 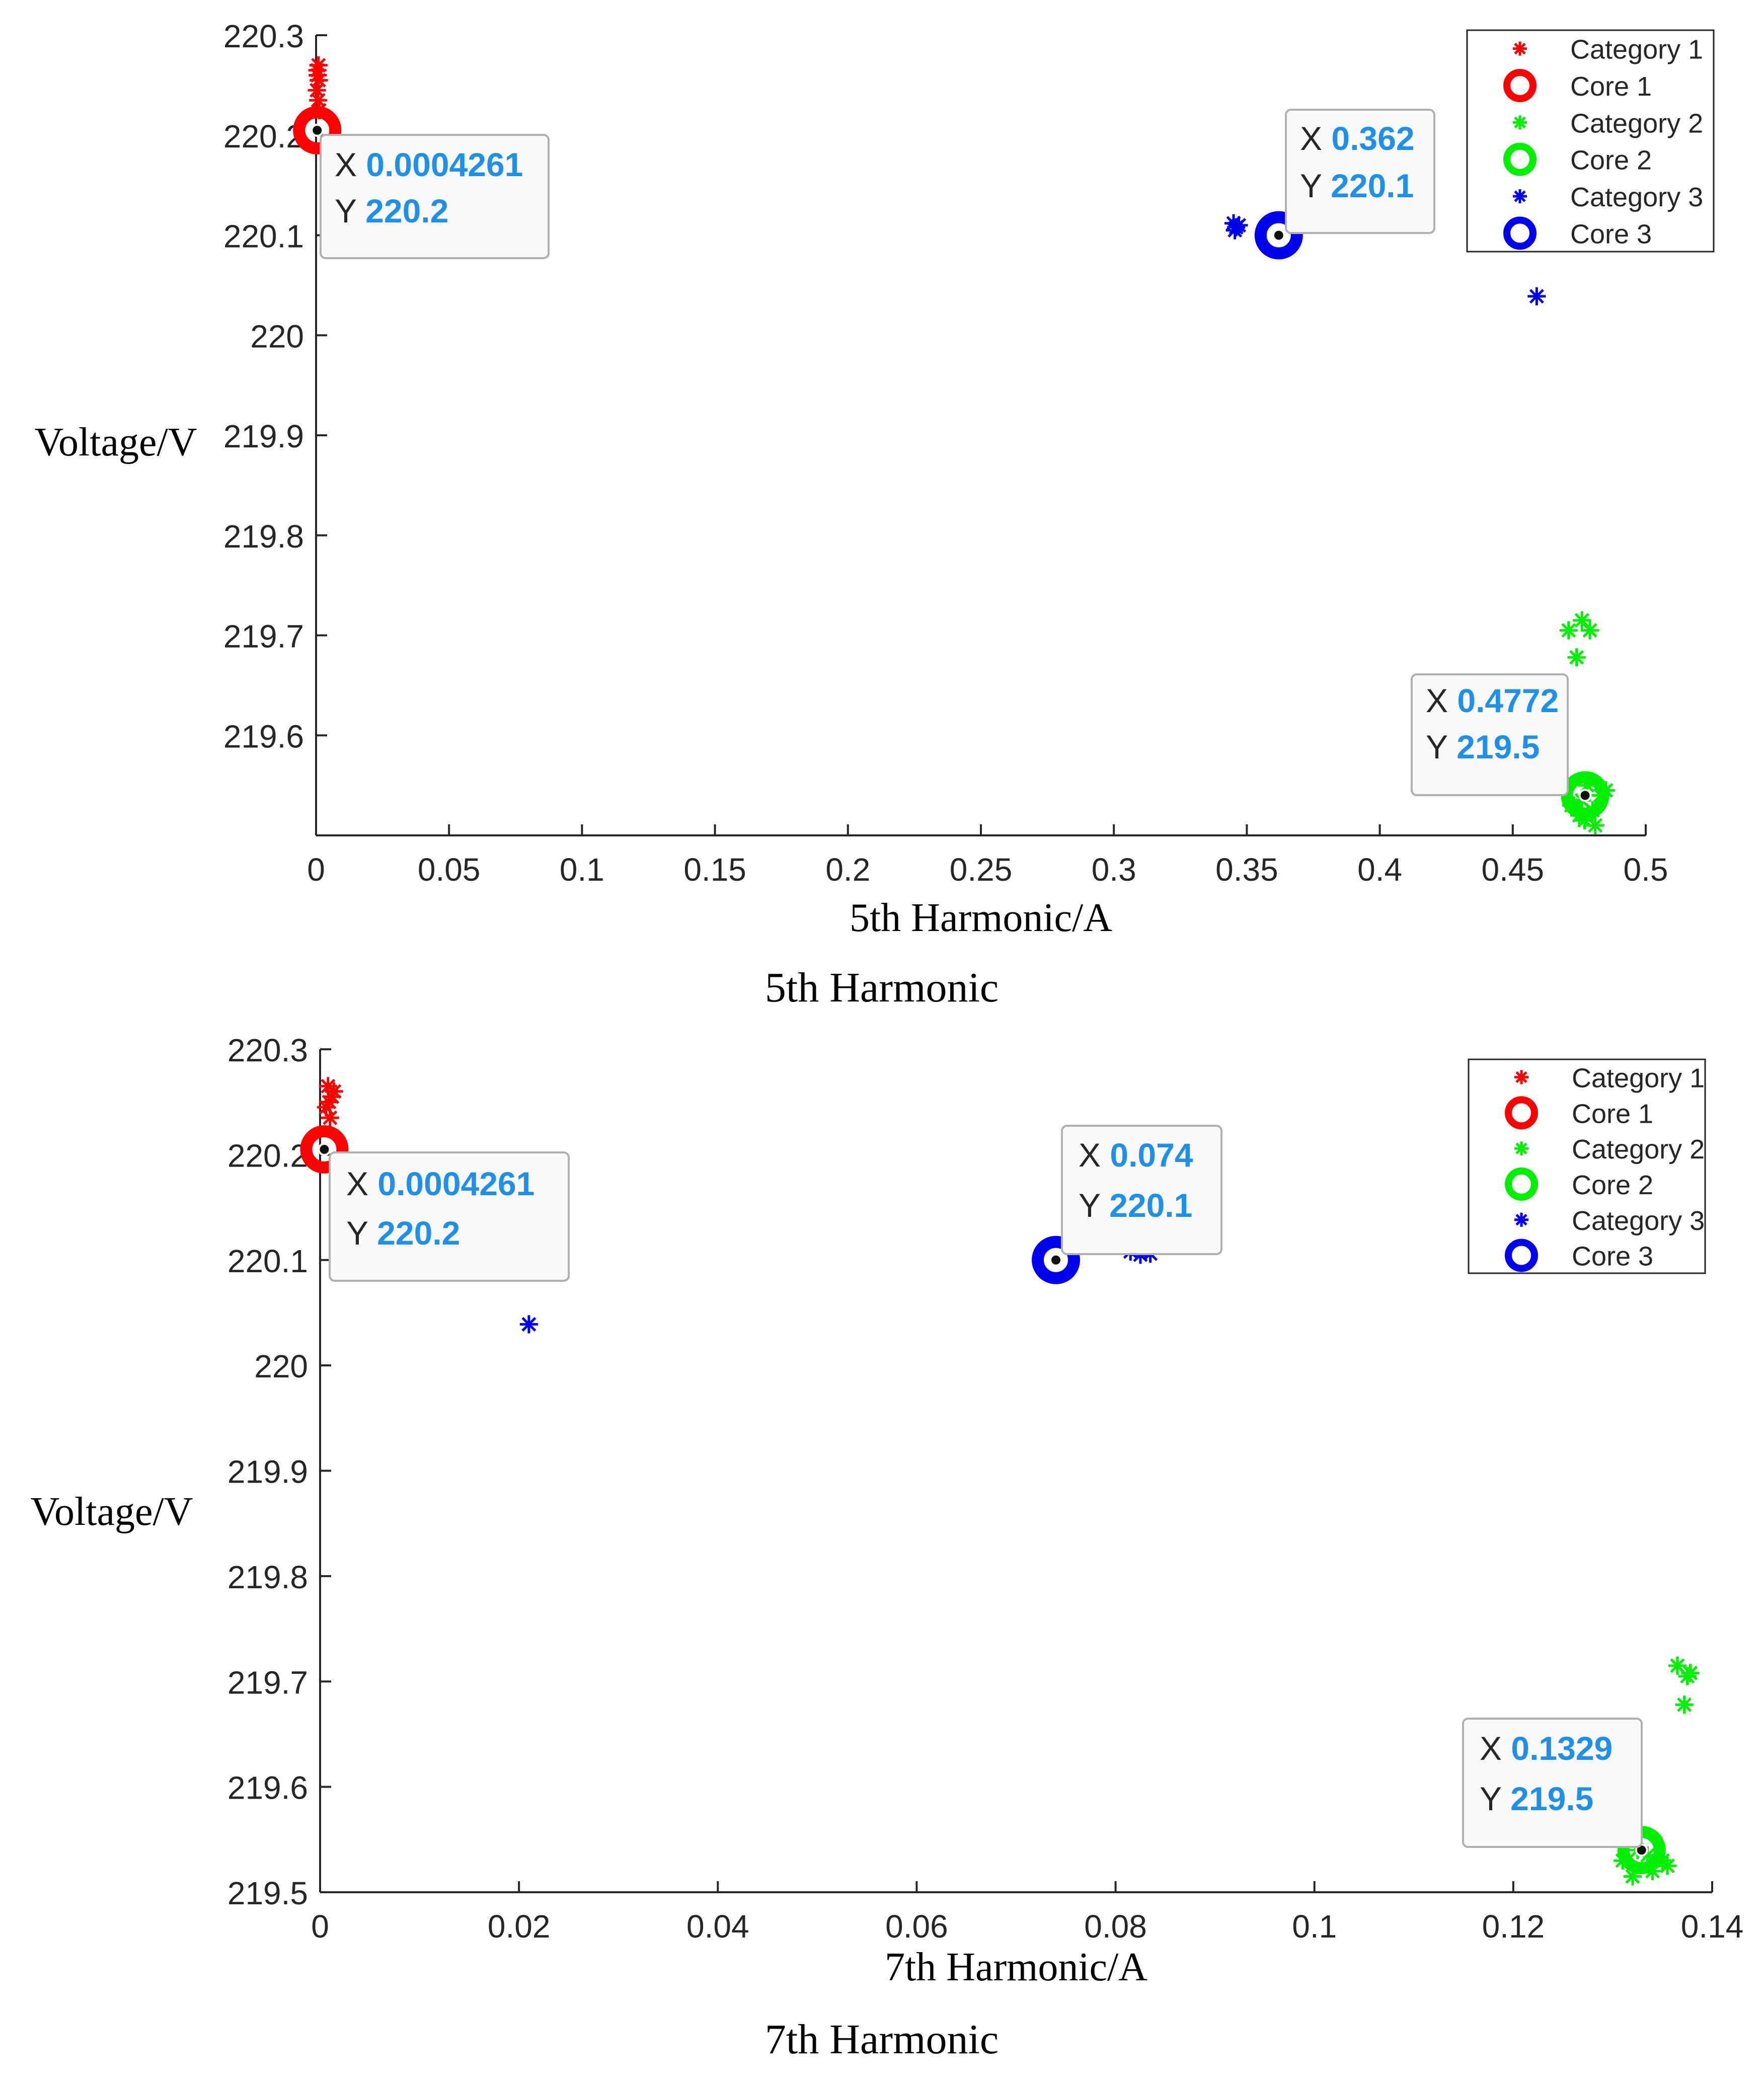 What do you see at coordinates (981, 918) in the screenshot?
I see `x-axis-label: 5th Harmonic/A` at bounding box center [981, 918].